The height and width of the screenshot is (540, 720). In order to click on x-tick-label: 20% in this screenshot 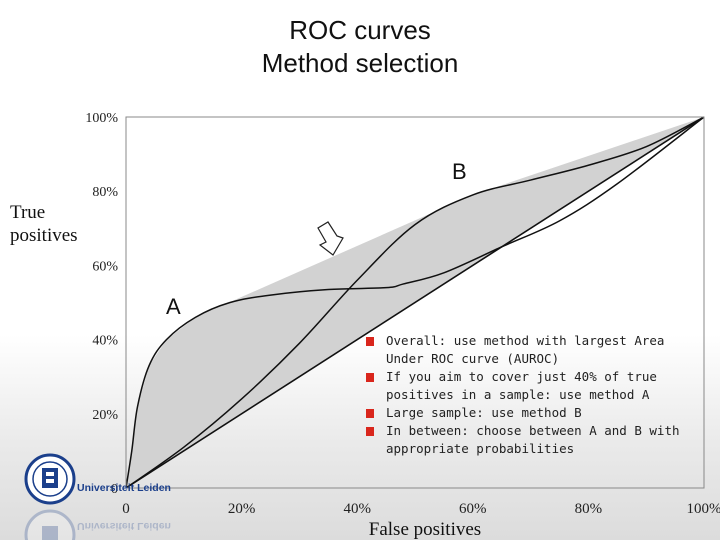, I will do `click(242, 509)`.